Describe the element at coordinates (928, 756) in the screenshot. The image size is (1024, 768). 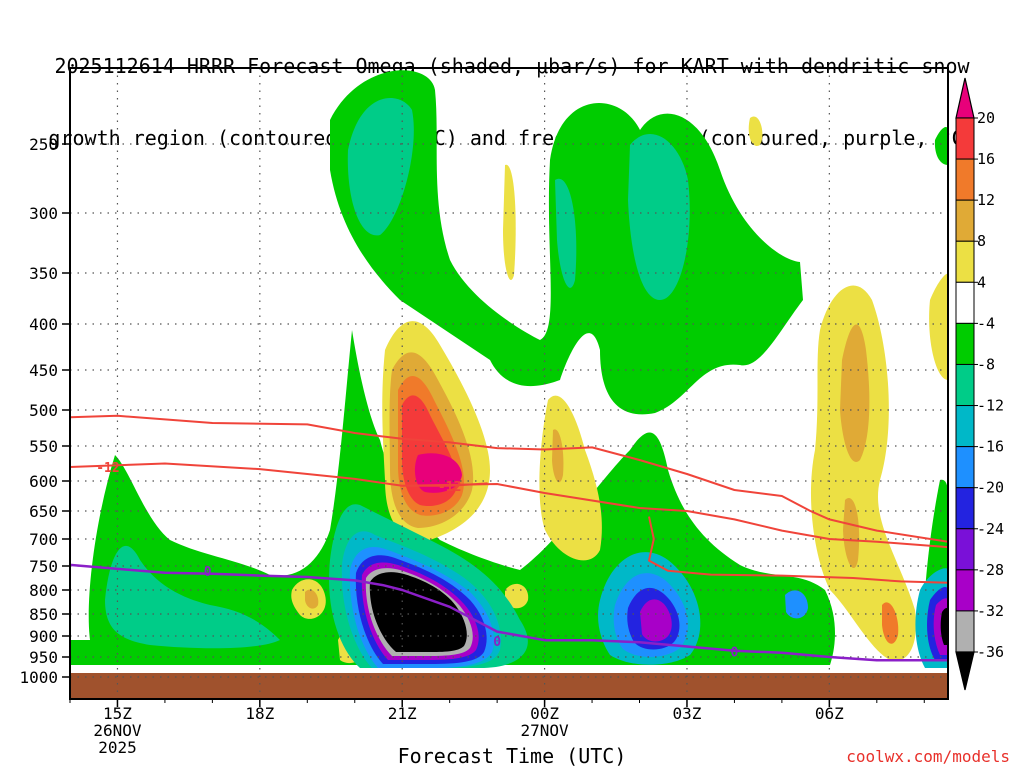
I see `credit-text: coolwx.com/models` at that location.